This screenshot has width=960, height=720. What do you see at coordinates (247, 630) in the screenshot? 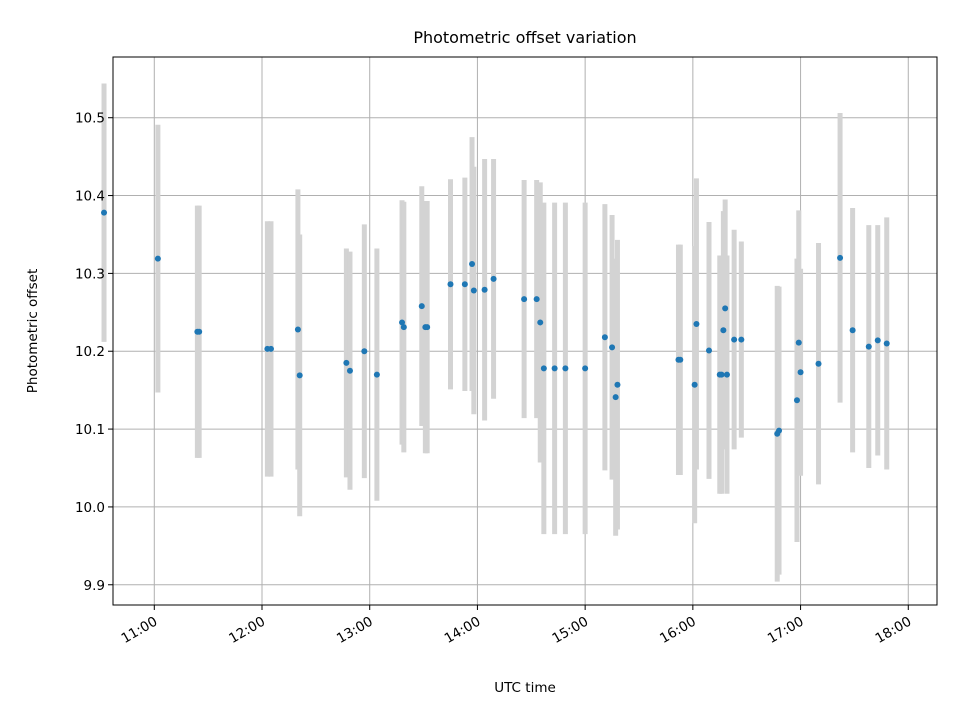
I see `x-tick-label: 12:00` at bounding box center [247, 630].